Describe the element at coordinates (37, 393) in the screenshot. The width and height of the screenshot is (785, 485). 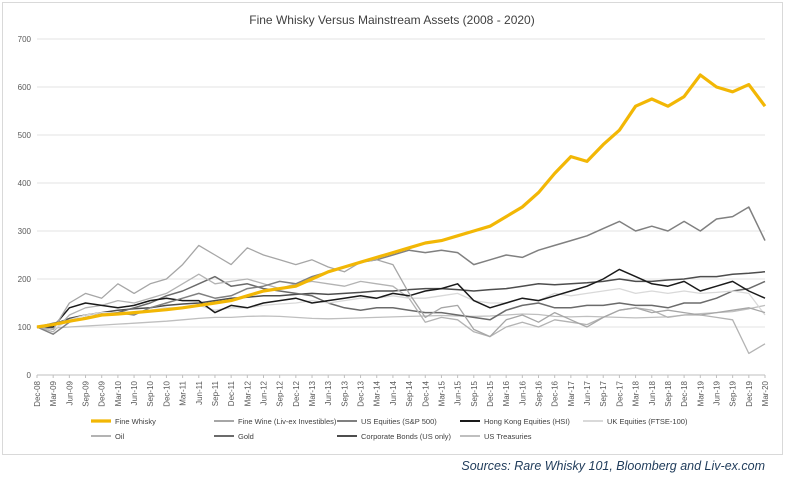
I see `x-tick-label: Dec-08` at that location.